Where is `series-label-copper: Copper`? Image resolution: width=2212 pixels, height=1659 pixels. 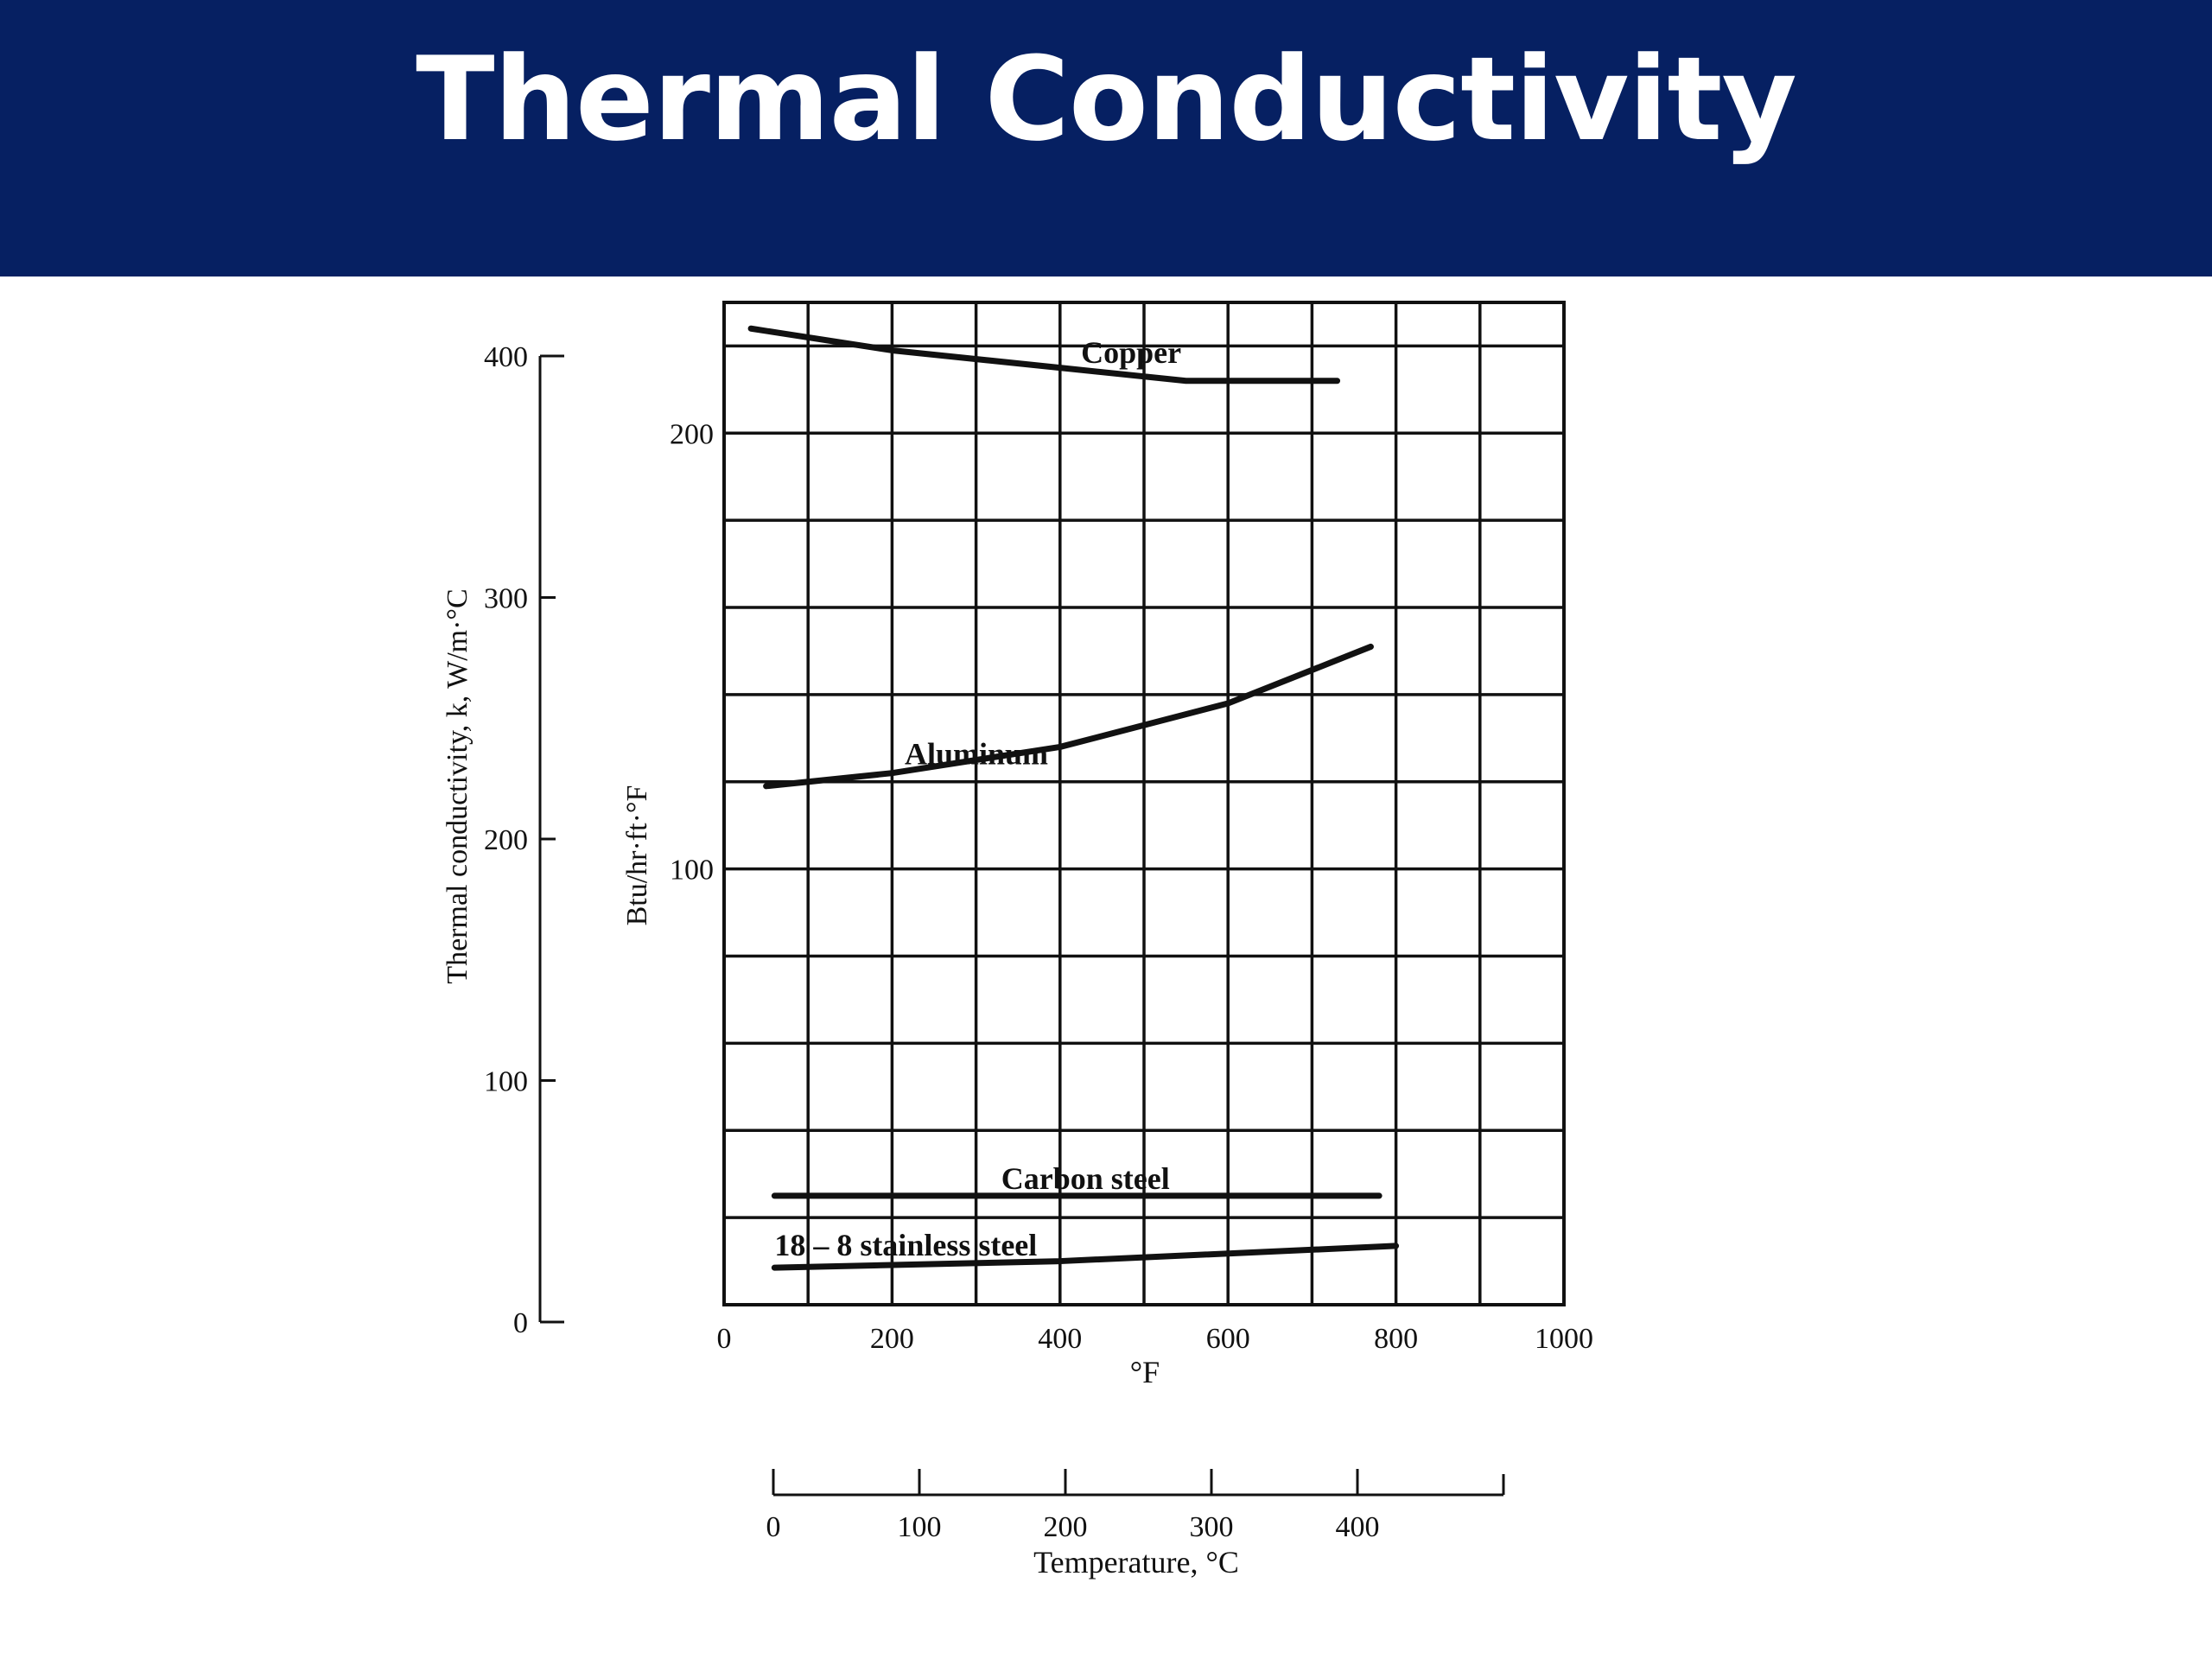 series-label-copper: Copper is located at coordinates (1131, 352).